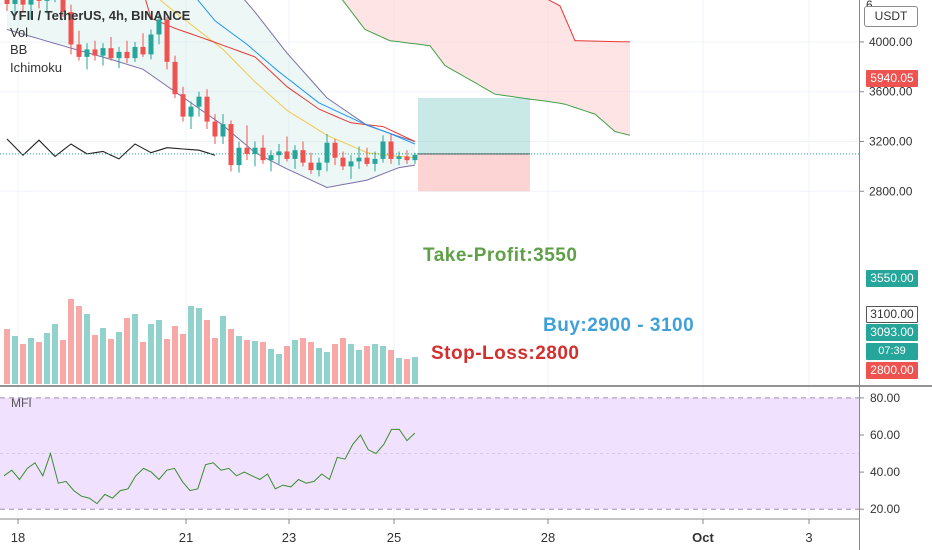  What do you see at coordinates (330, 71) in the screenshot?
I see `bb-upper-line` at bounding box center [330, 71].